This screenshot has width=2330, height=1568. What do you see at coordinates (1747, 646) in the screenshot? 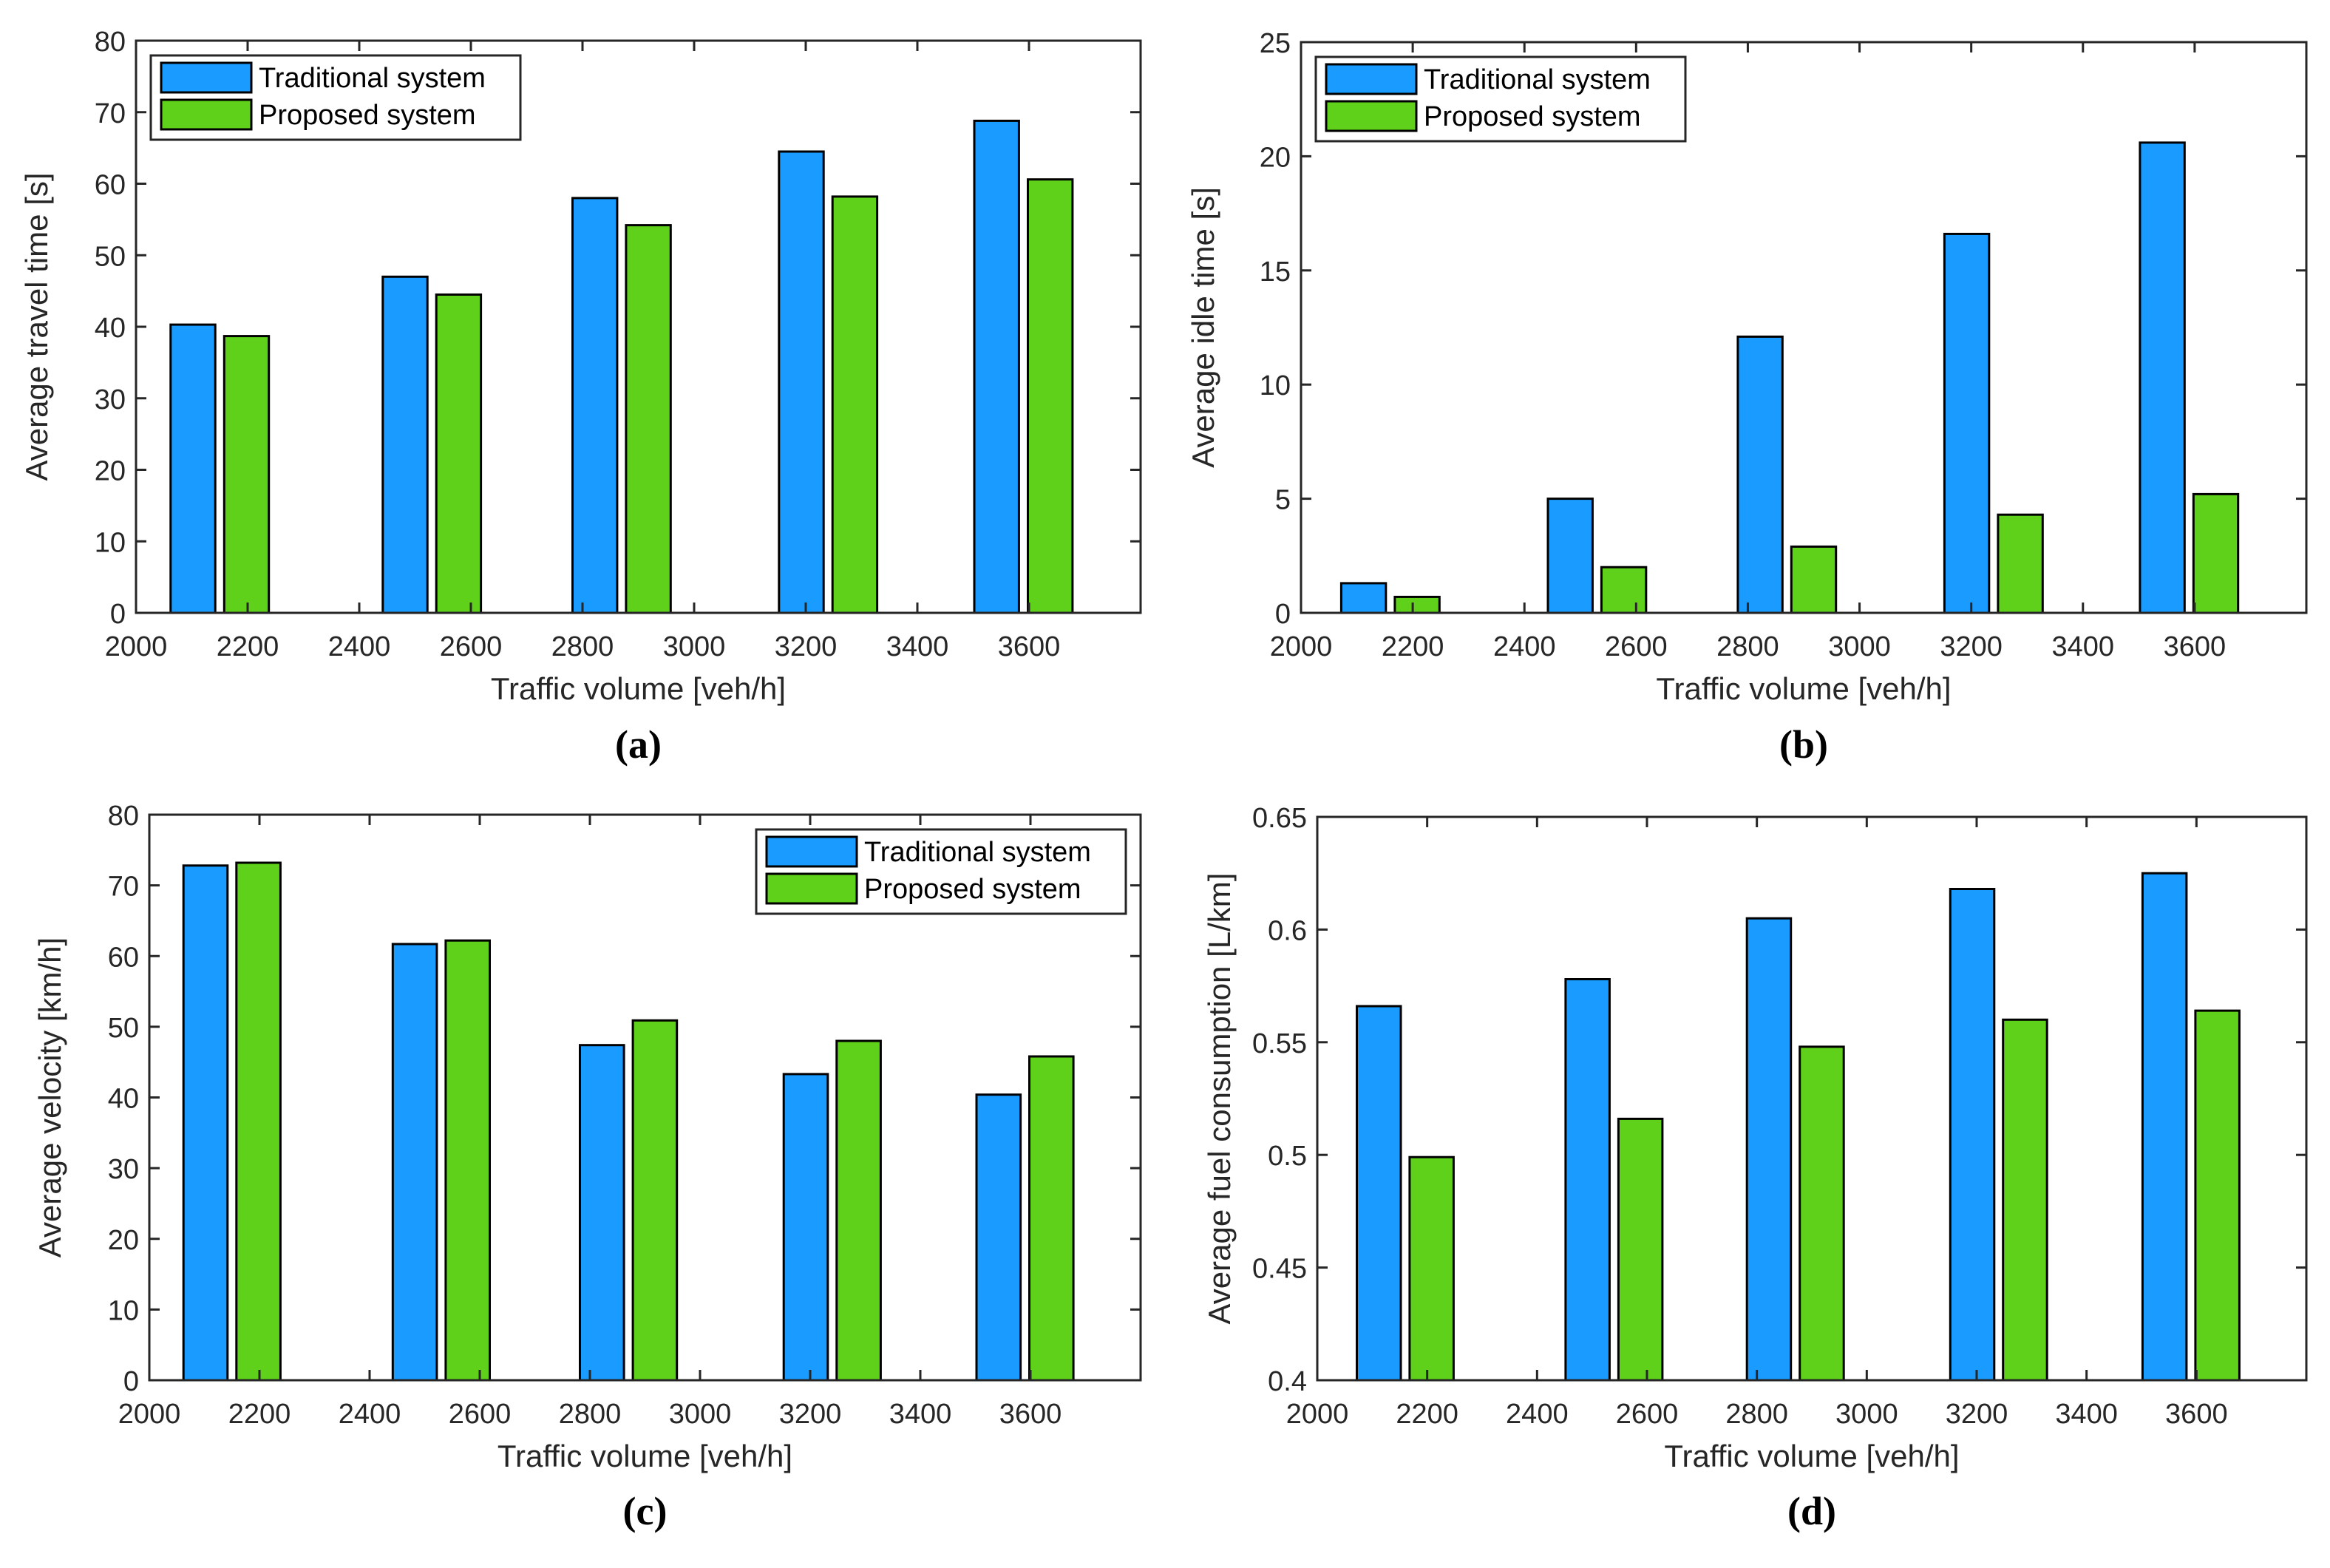
I see `xtick-label-b-4: 2800` at bounding box center [1747, 646].